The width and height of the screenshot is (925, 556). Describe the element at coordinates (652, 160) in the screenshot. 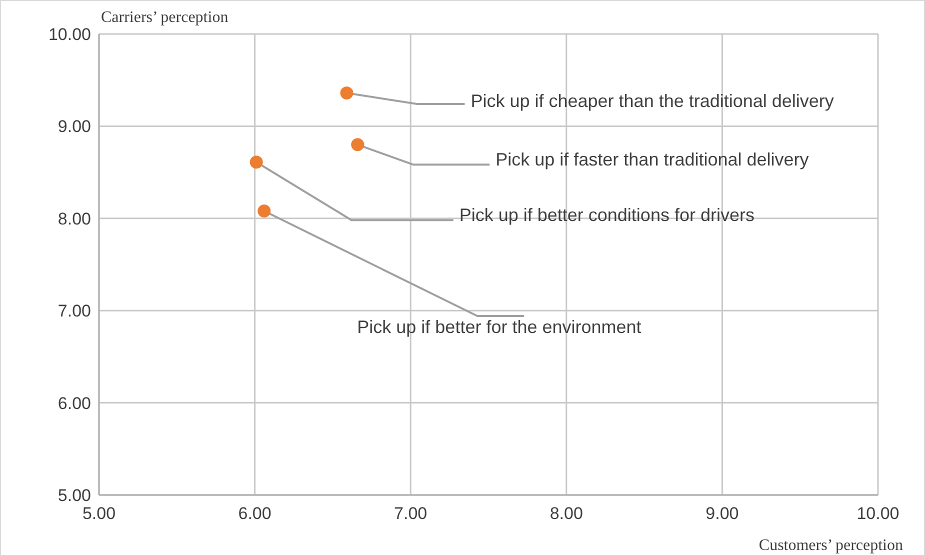

I see `annotation: Pick up if faster than traditional delivery` at that location.